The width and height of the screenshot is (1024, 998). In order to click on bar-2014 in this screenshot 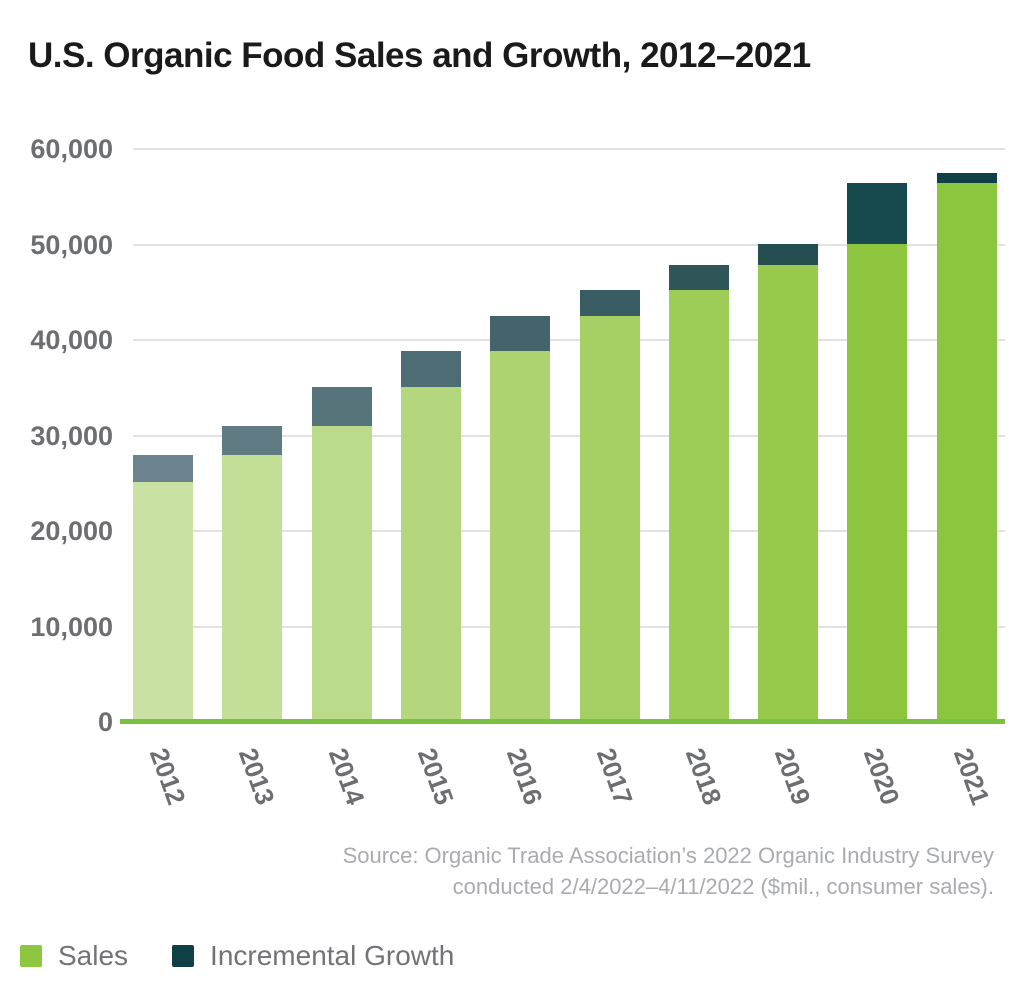, I will do `click(341, 554)`.